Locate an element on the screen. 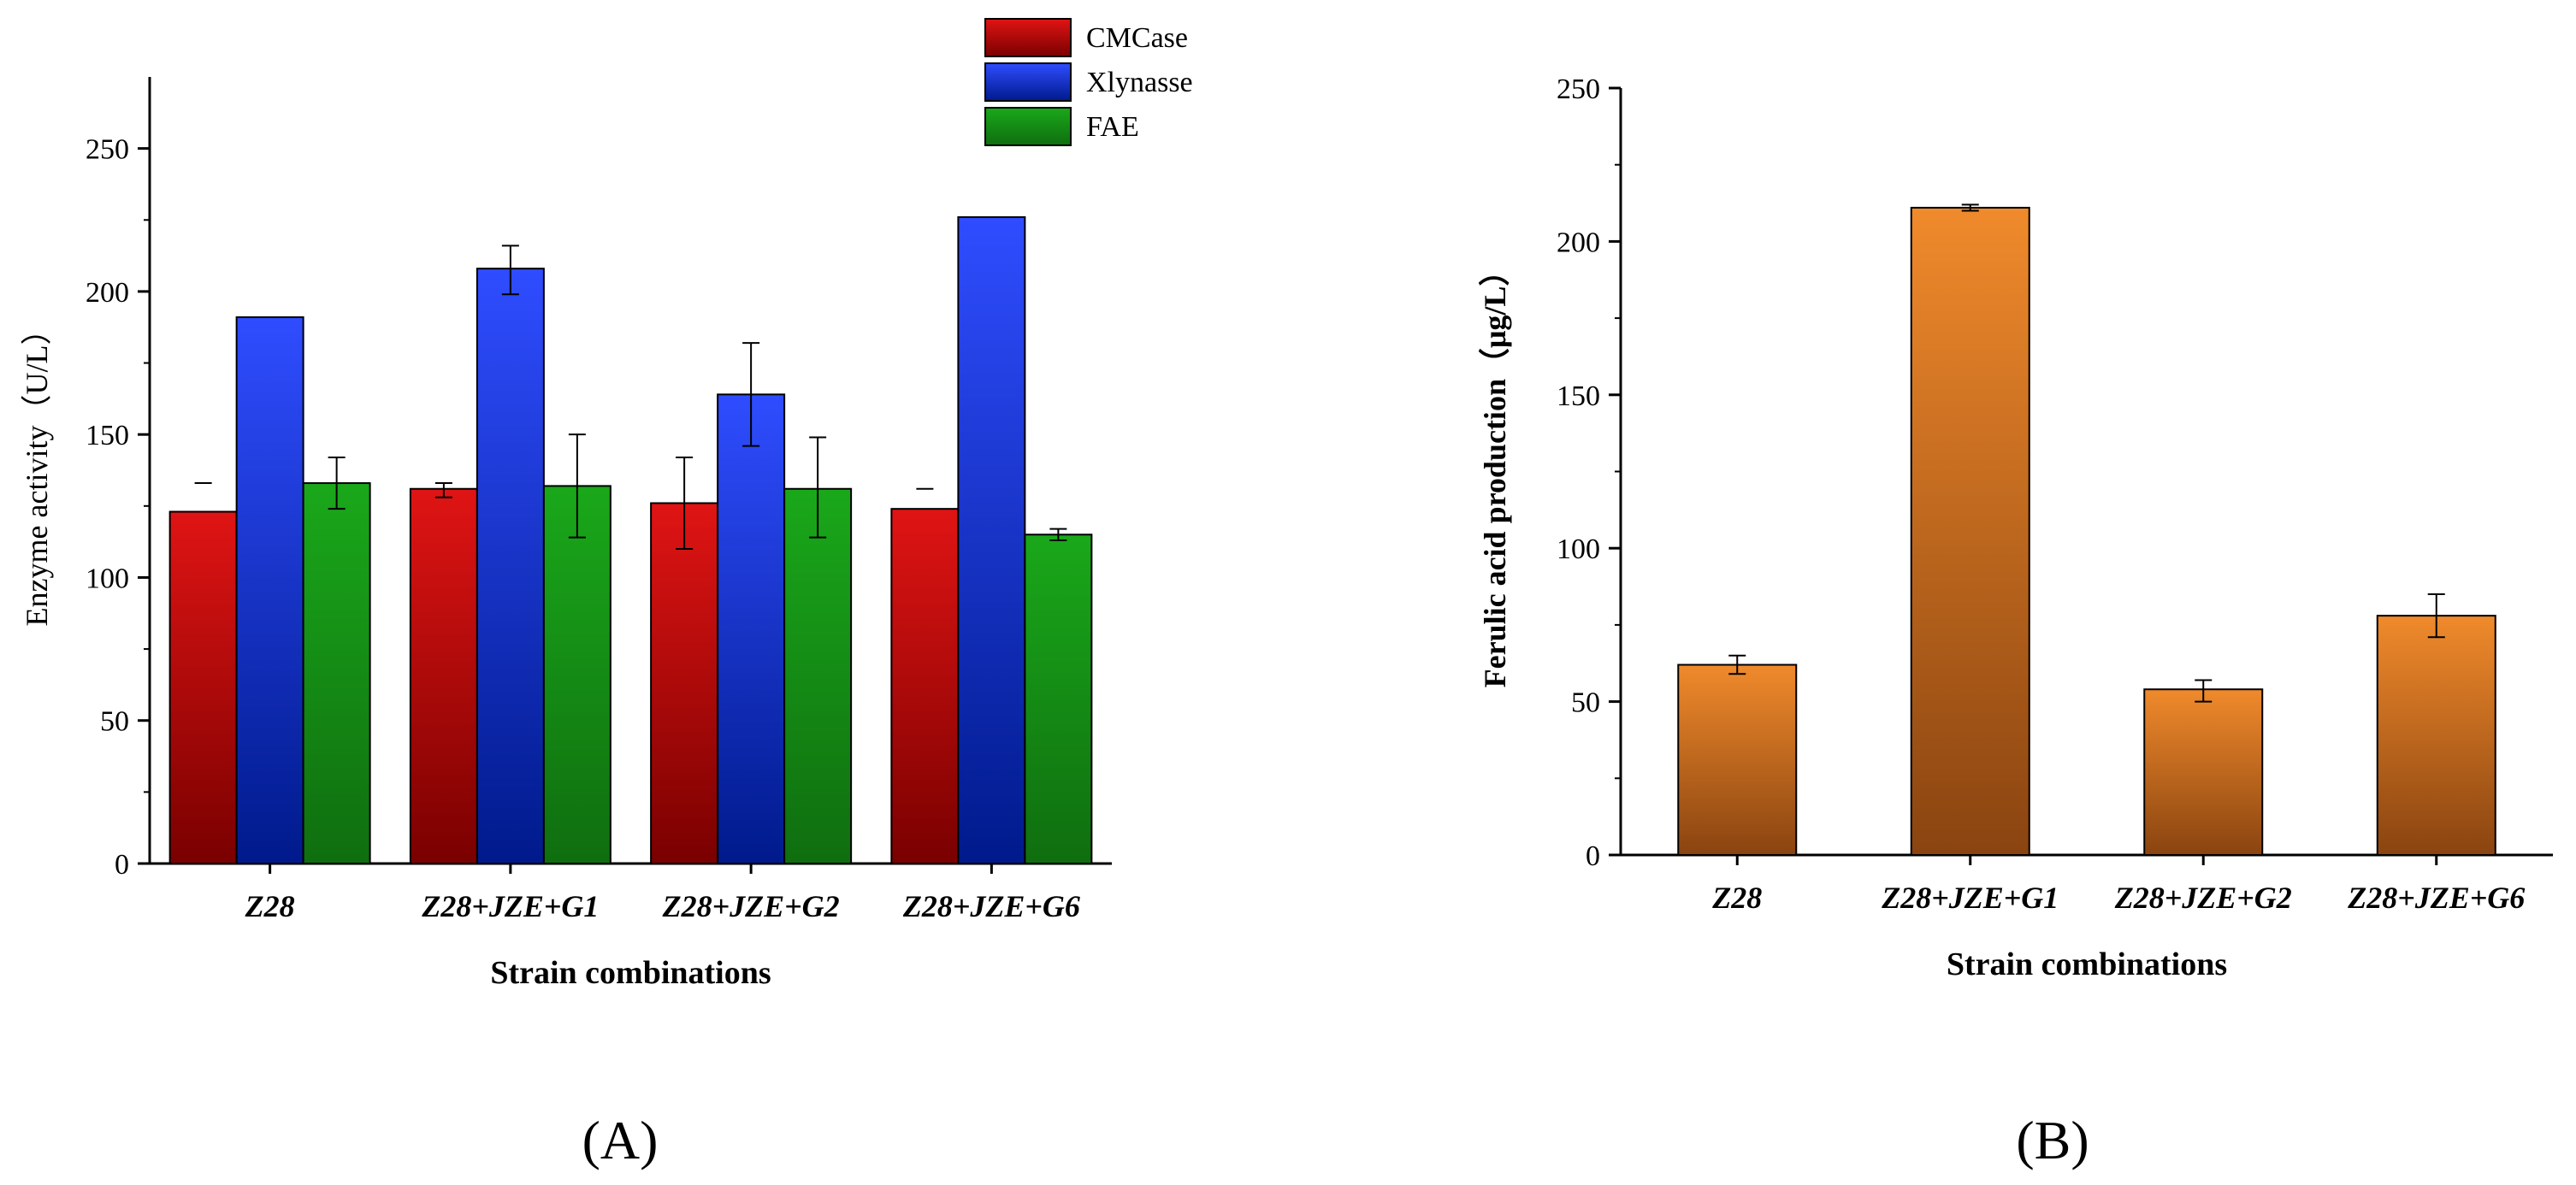 The height and width of the screenshot is (1185, 2576). legend-label-cmcase: CMCase is located at coordinates (1137, 38).